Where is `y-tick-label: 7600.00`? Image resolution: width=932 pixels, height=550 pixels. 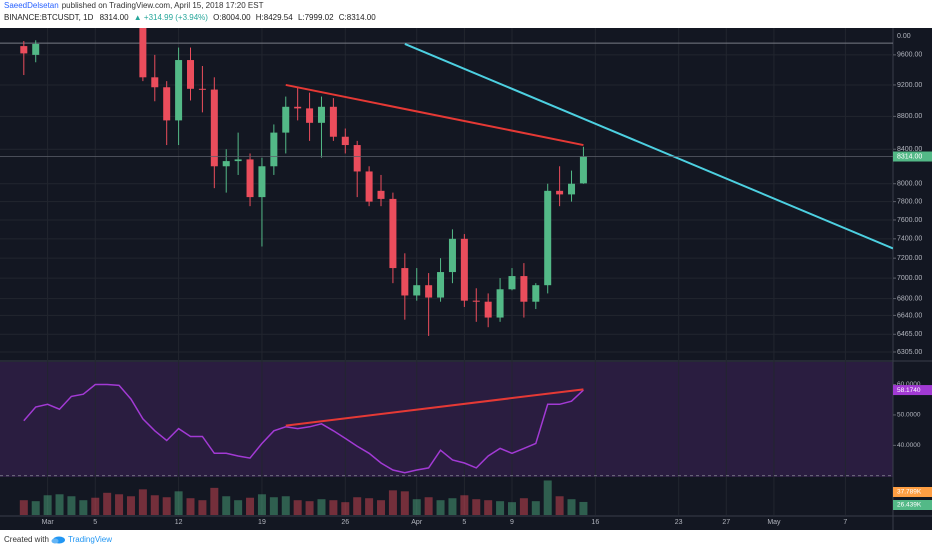 y-tick-label: 7600.00 is located at coordinates (909, 220).